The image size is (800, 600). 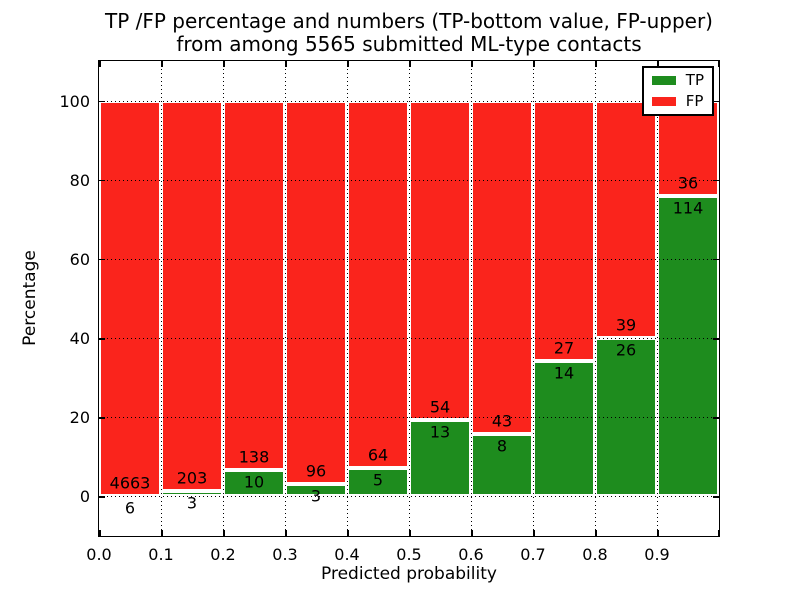 What do you see at coordinates (79, 418) in the screenshot?
I see `y-tick-label: 20` at bounding box center [79, 418].